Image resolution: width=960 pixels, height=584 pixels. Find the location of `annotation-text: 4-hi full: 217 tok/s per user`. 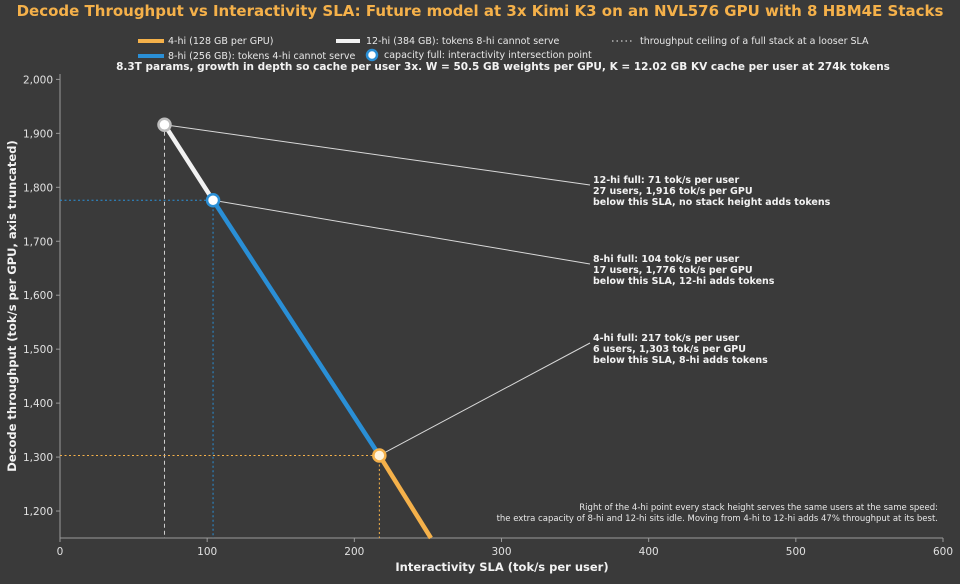

annotation-text: 4-hi full: 217 tok/s per user is located at coordinates (666, 338).